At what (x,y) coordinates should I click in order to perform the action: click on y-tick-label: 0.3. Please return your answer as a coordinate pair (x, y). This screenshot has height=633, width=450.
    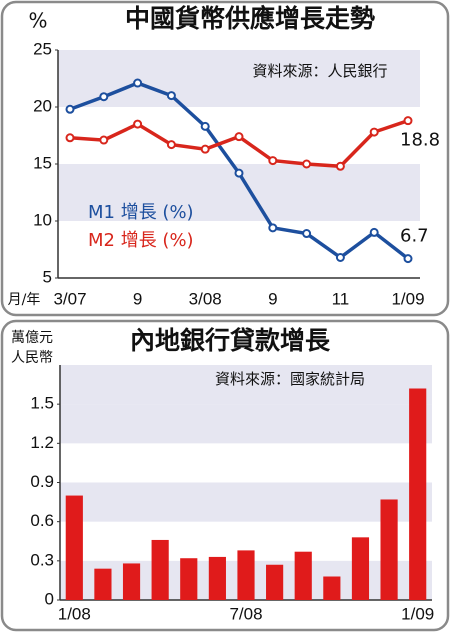
    Looking at the image, I should click on (42, 559).